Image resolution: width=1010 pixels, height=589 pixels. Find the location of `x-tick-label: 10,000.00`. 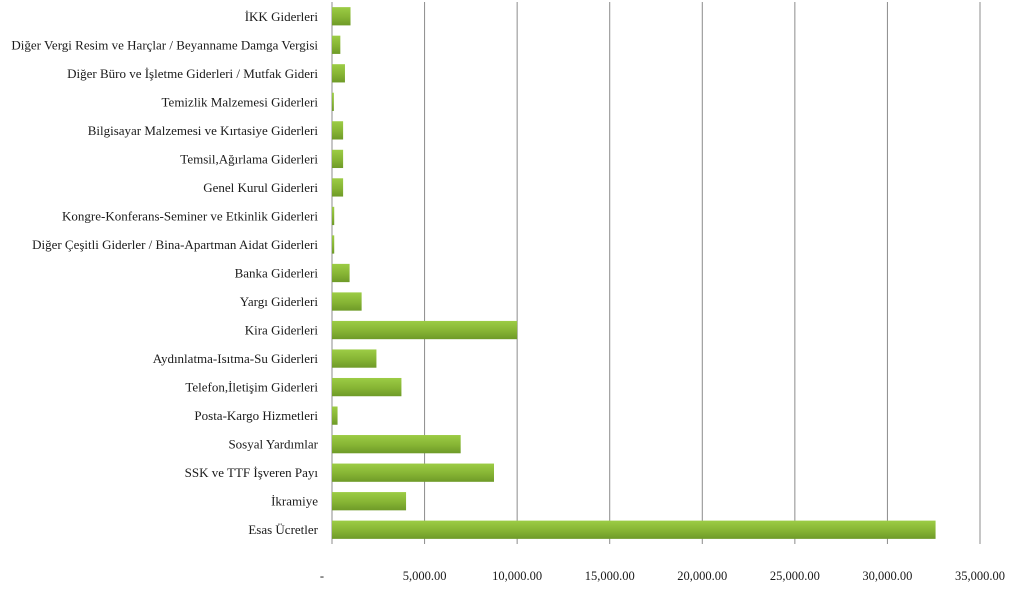

x-tick-label: 10,000.00 is located at coordinates (517, 576).